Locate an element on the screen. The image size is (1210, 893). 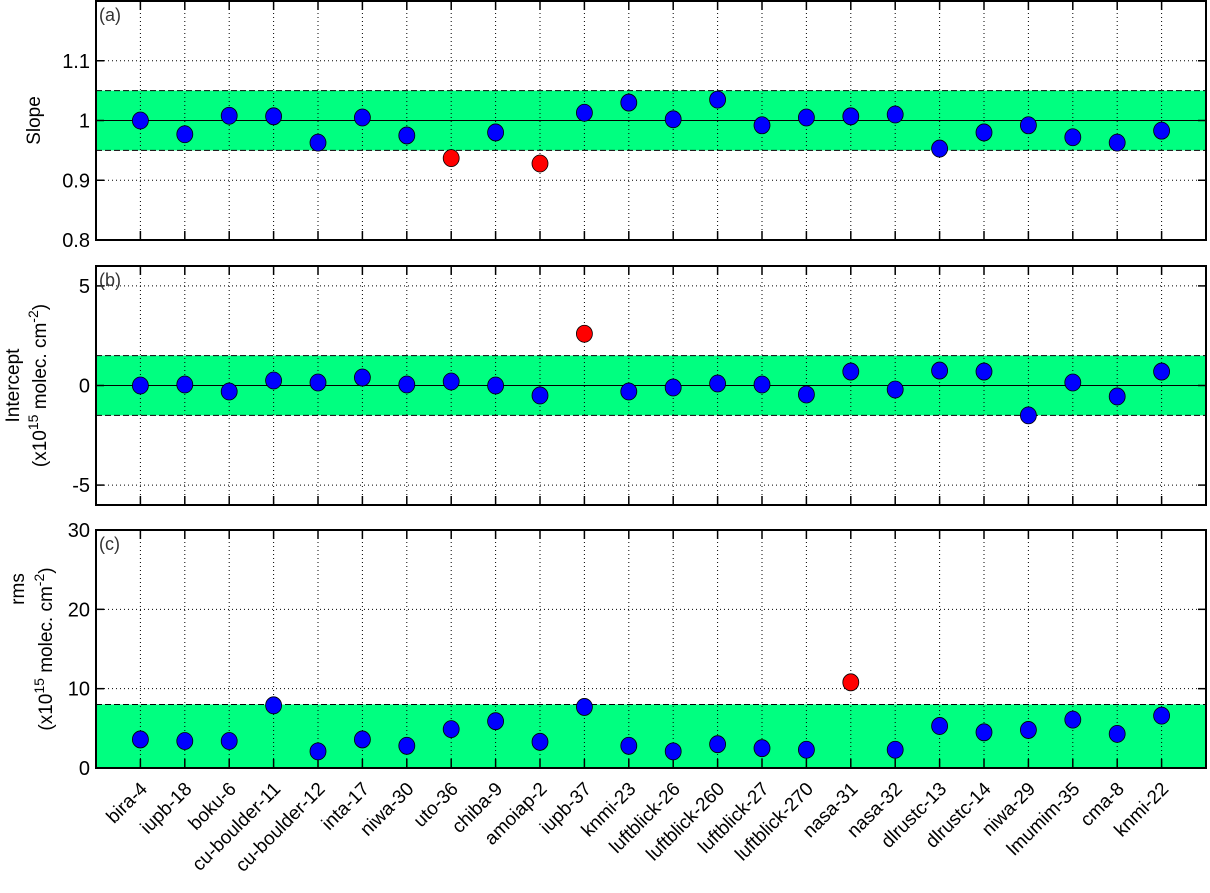
y-tick-label: 1.1 is located at coordinates (76, 62).